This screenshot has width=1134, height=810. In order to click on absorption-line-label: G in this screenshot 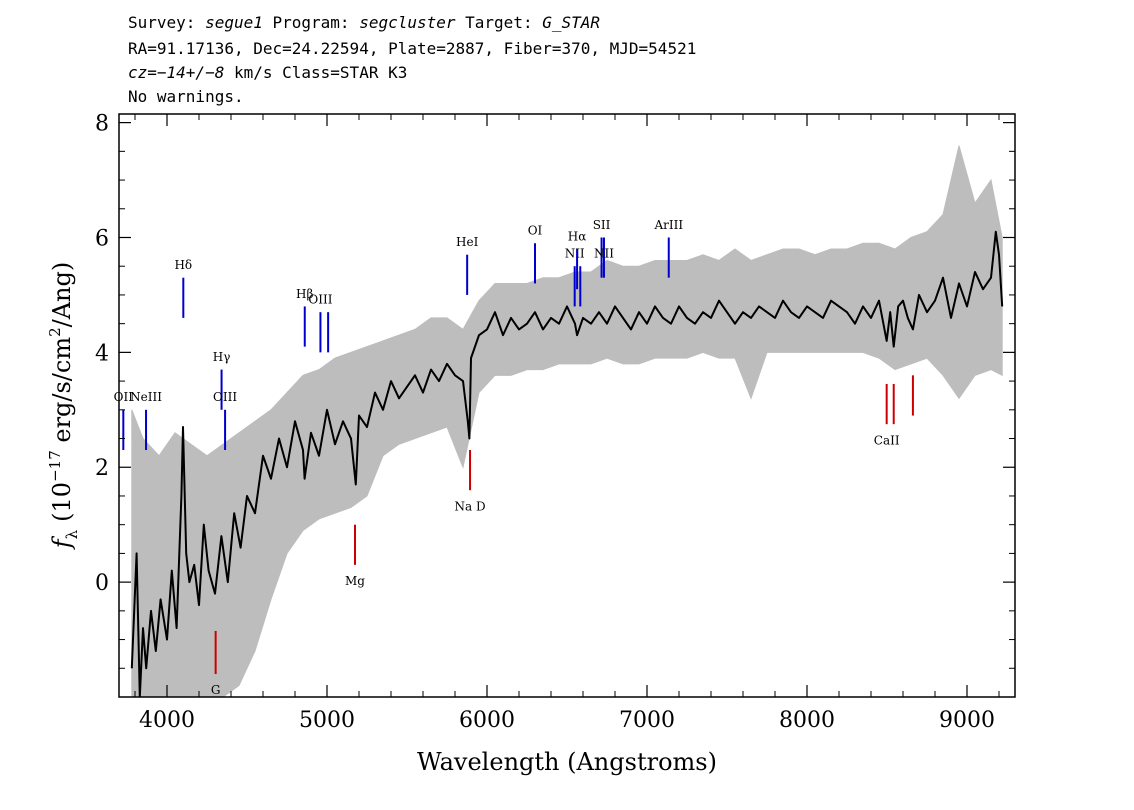, I will do `click(216, 690)`.